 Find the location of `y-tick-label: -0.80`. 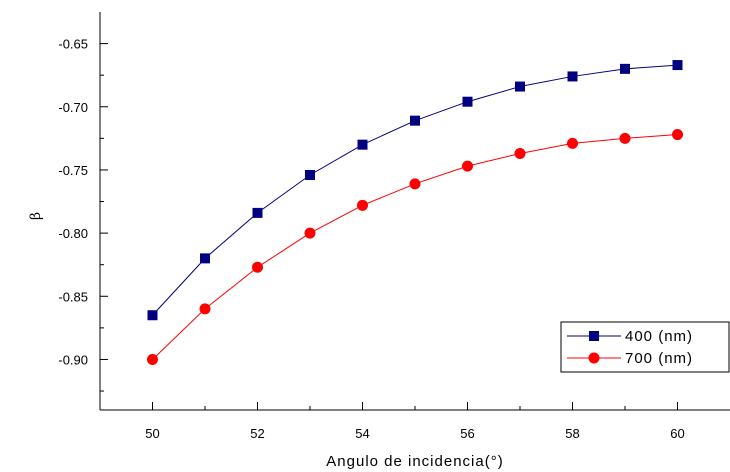

y-tick-label: -0.80 is located at coordinates (73, 233).